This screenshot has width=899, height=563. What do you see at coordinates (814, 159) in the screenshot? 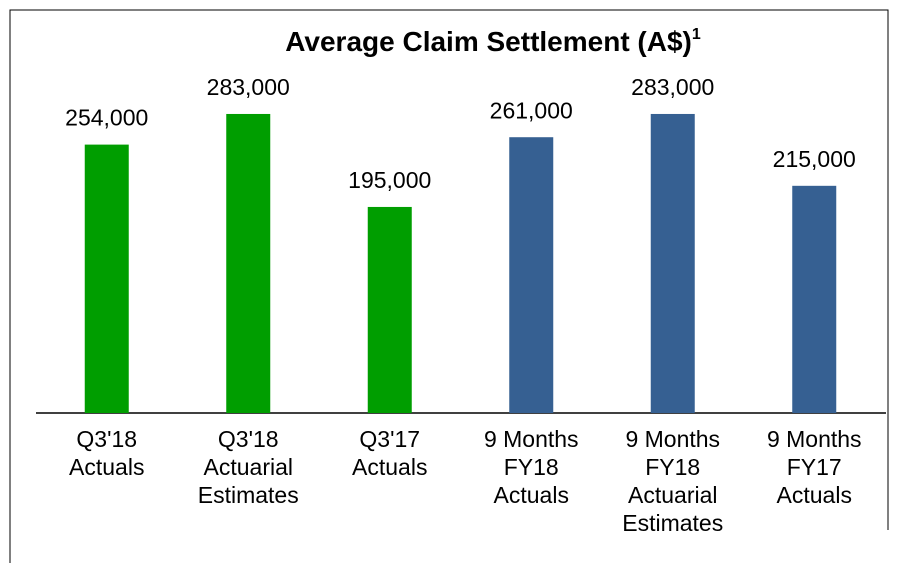
I see `value-label: 215,000` at bounding box center [814, 159].